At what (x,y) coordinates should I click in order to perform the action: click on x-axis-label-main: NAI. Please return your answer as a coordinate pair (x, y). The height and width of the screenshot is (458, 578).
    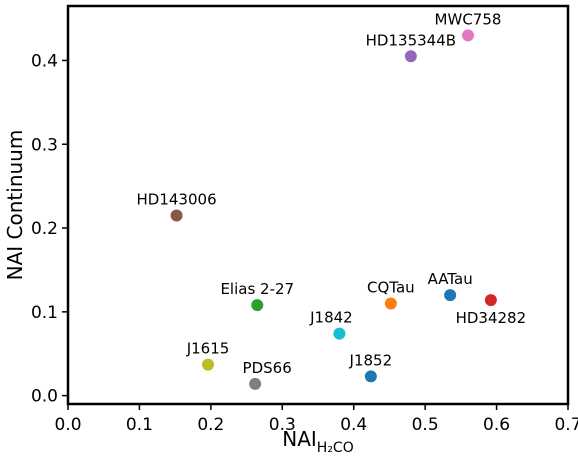
    Looking at the image, I should click on (299, 439).